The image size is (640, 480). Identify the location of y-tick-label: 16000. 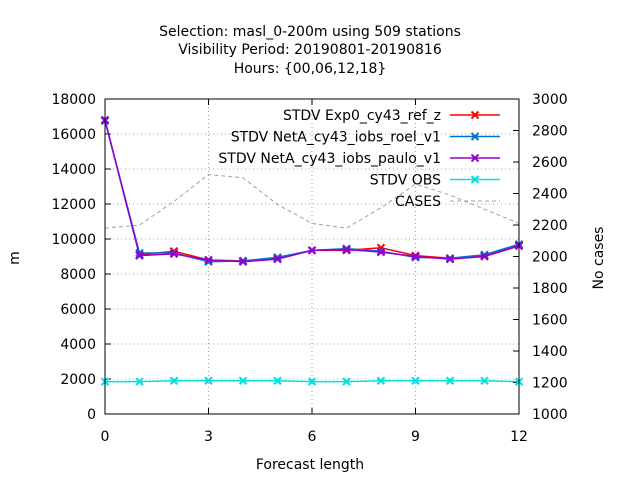
(73, 135).